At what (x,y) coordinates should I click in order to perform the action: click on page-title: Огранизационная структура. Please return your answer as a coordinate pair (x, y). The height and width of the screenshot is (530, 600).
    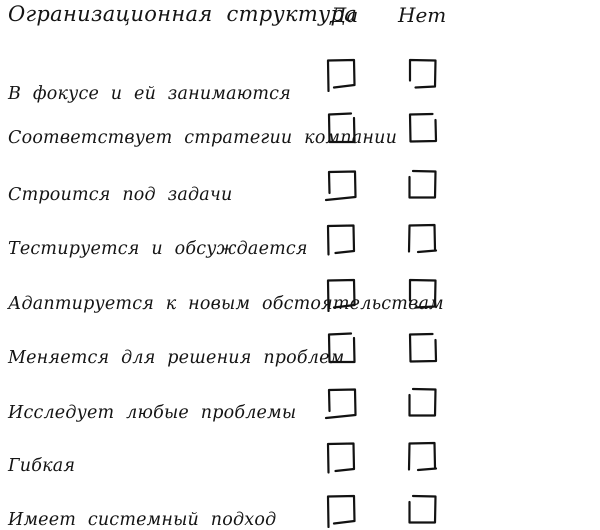
    Looking at the image, I should click on (183, 14).